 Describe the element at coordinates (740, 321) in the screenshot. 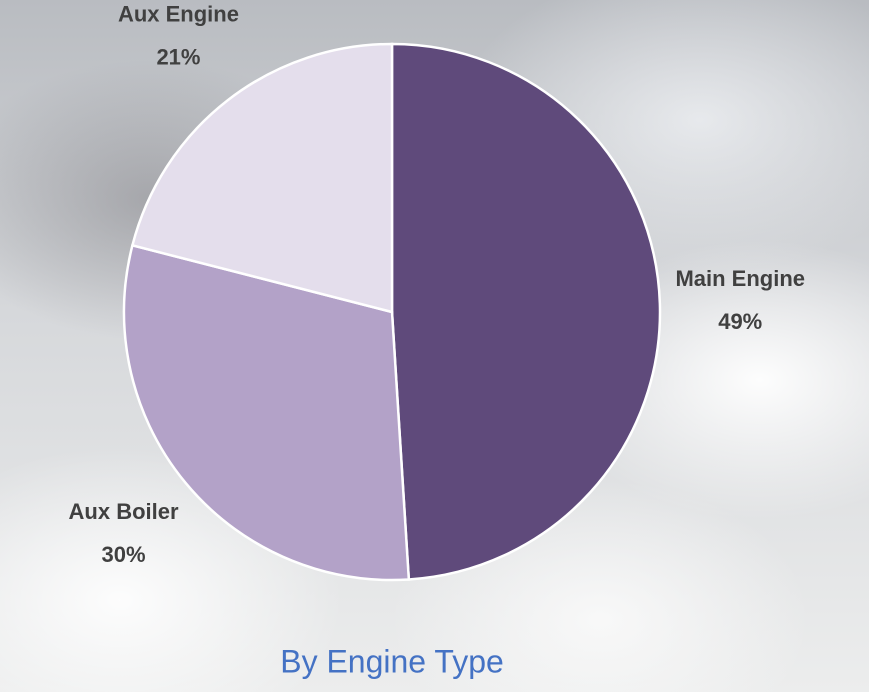

I see `slice-value-label: 49%` at that location.